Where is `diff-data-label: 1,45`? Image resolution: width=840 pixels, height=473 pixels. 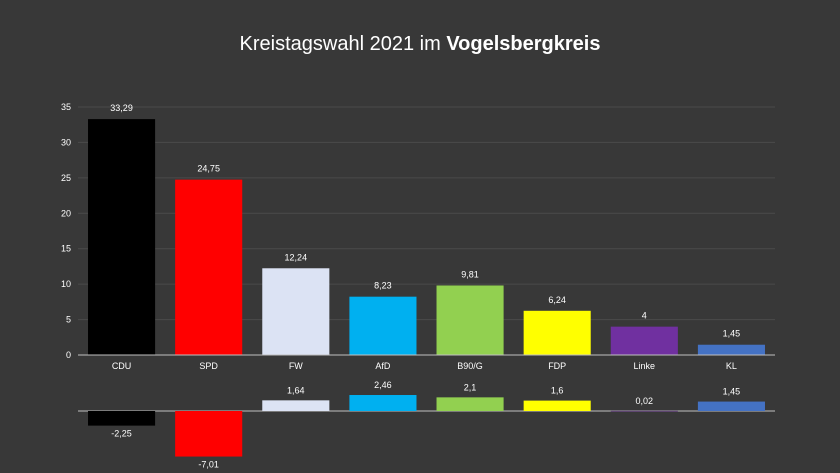 diff-data-label: 1,45 is located at coordinates (732, 392).